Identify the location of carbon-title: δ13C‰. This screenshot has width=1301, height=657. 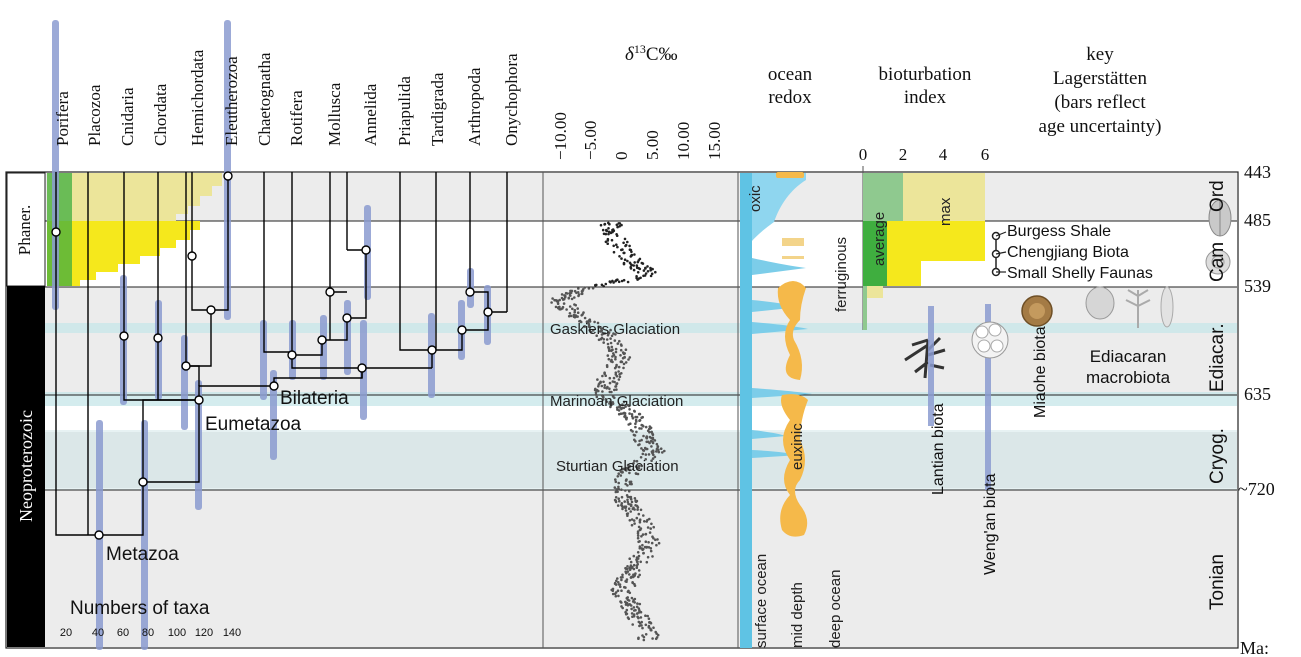
(651, 53).